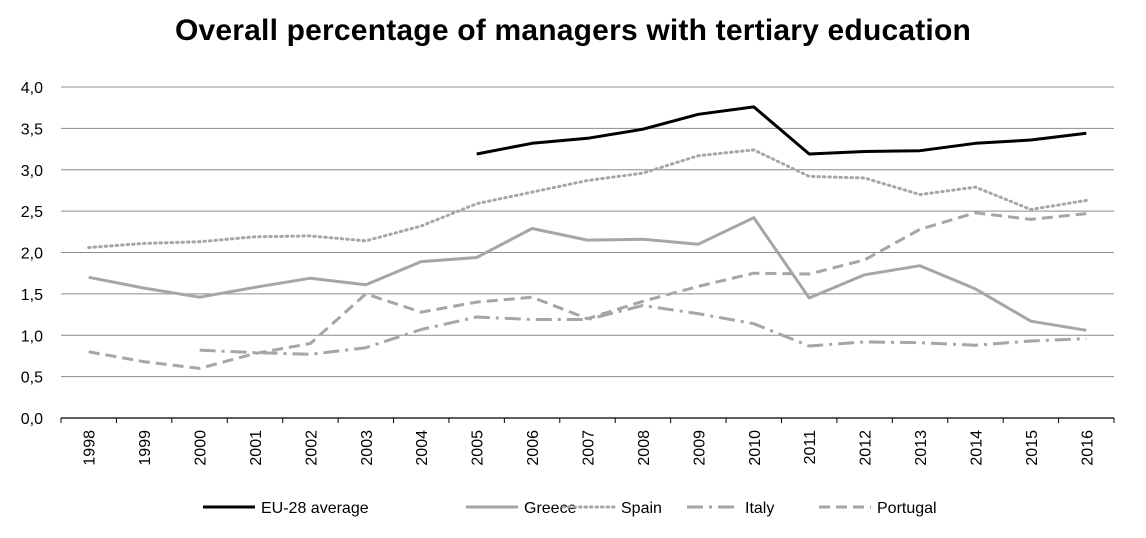 The height and width of the screenshot is (538, 1146). What do you see at coordinates (32, 336) in the screenshot?
I see `y-tick-label: 1,0` at bounding box center [32, 336].